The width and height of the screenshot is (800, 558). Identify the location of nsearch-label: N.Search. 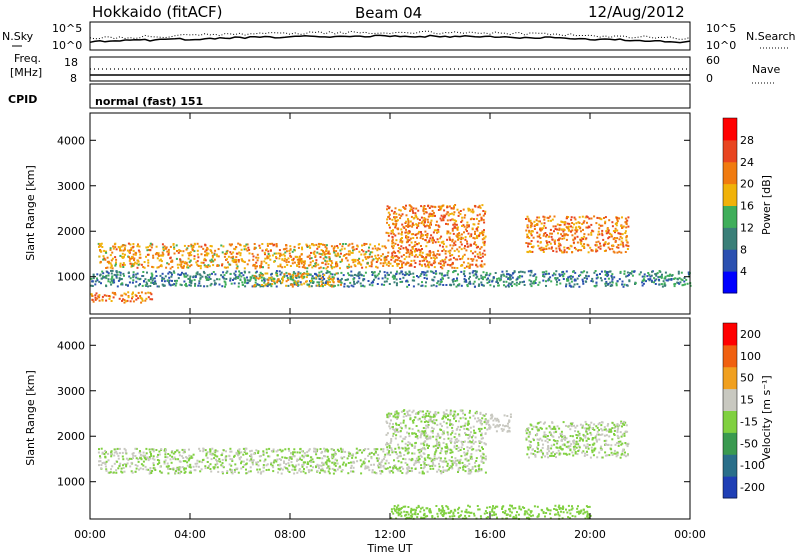
(771, 36).